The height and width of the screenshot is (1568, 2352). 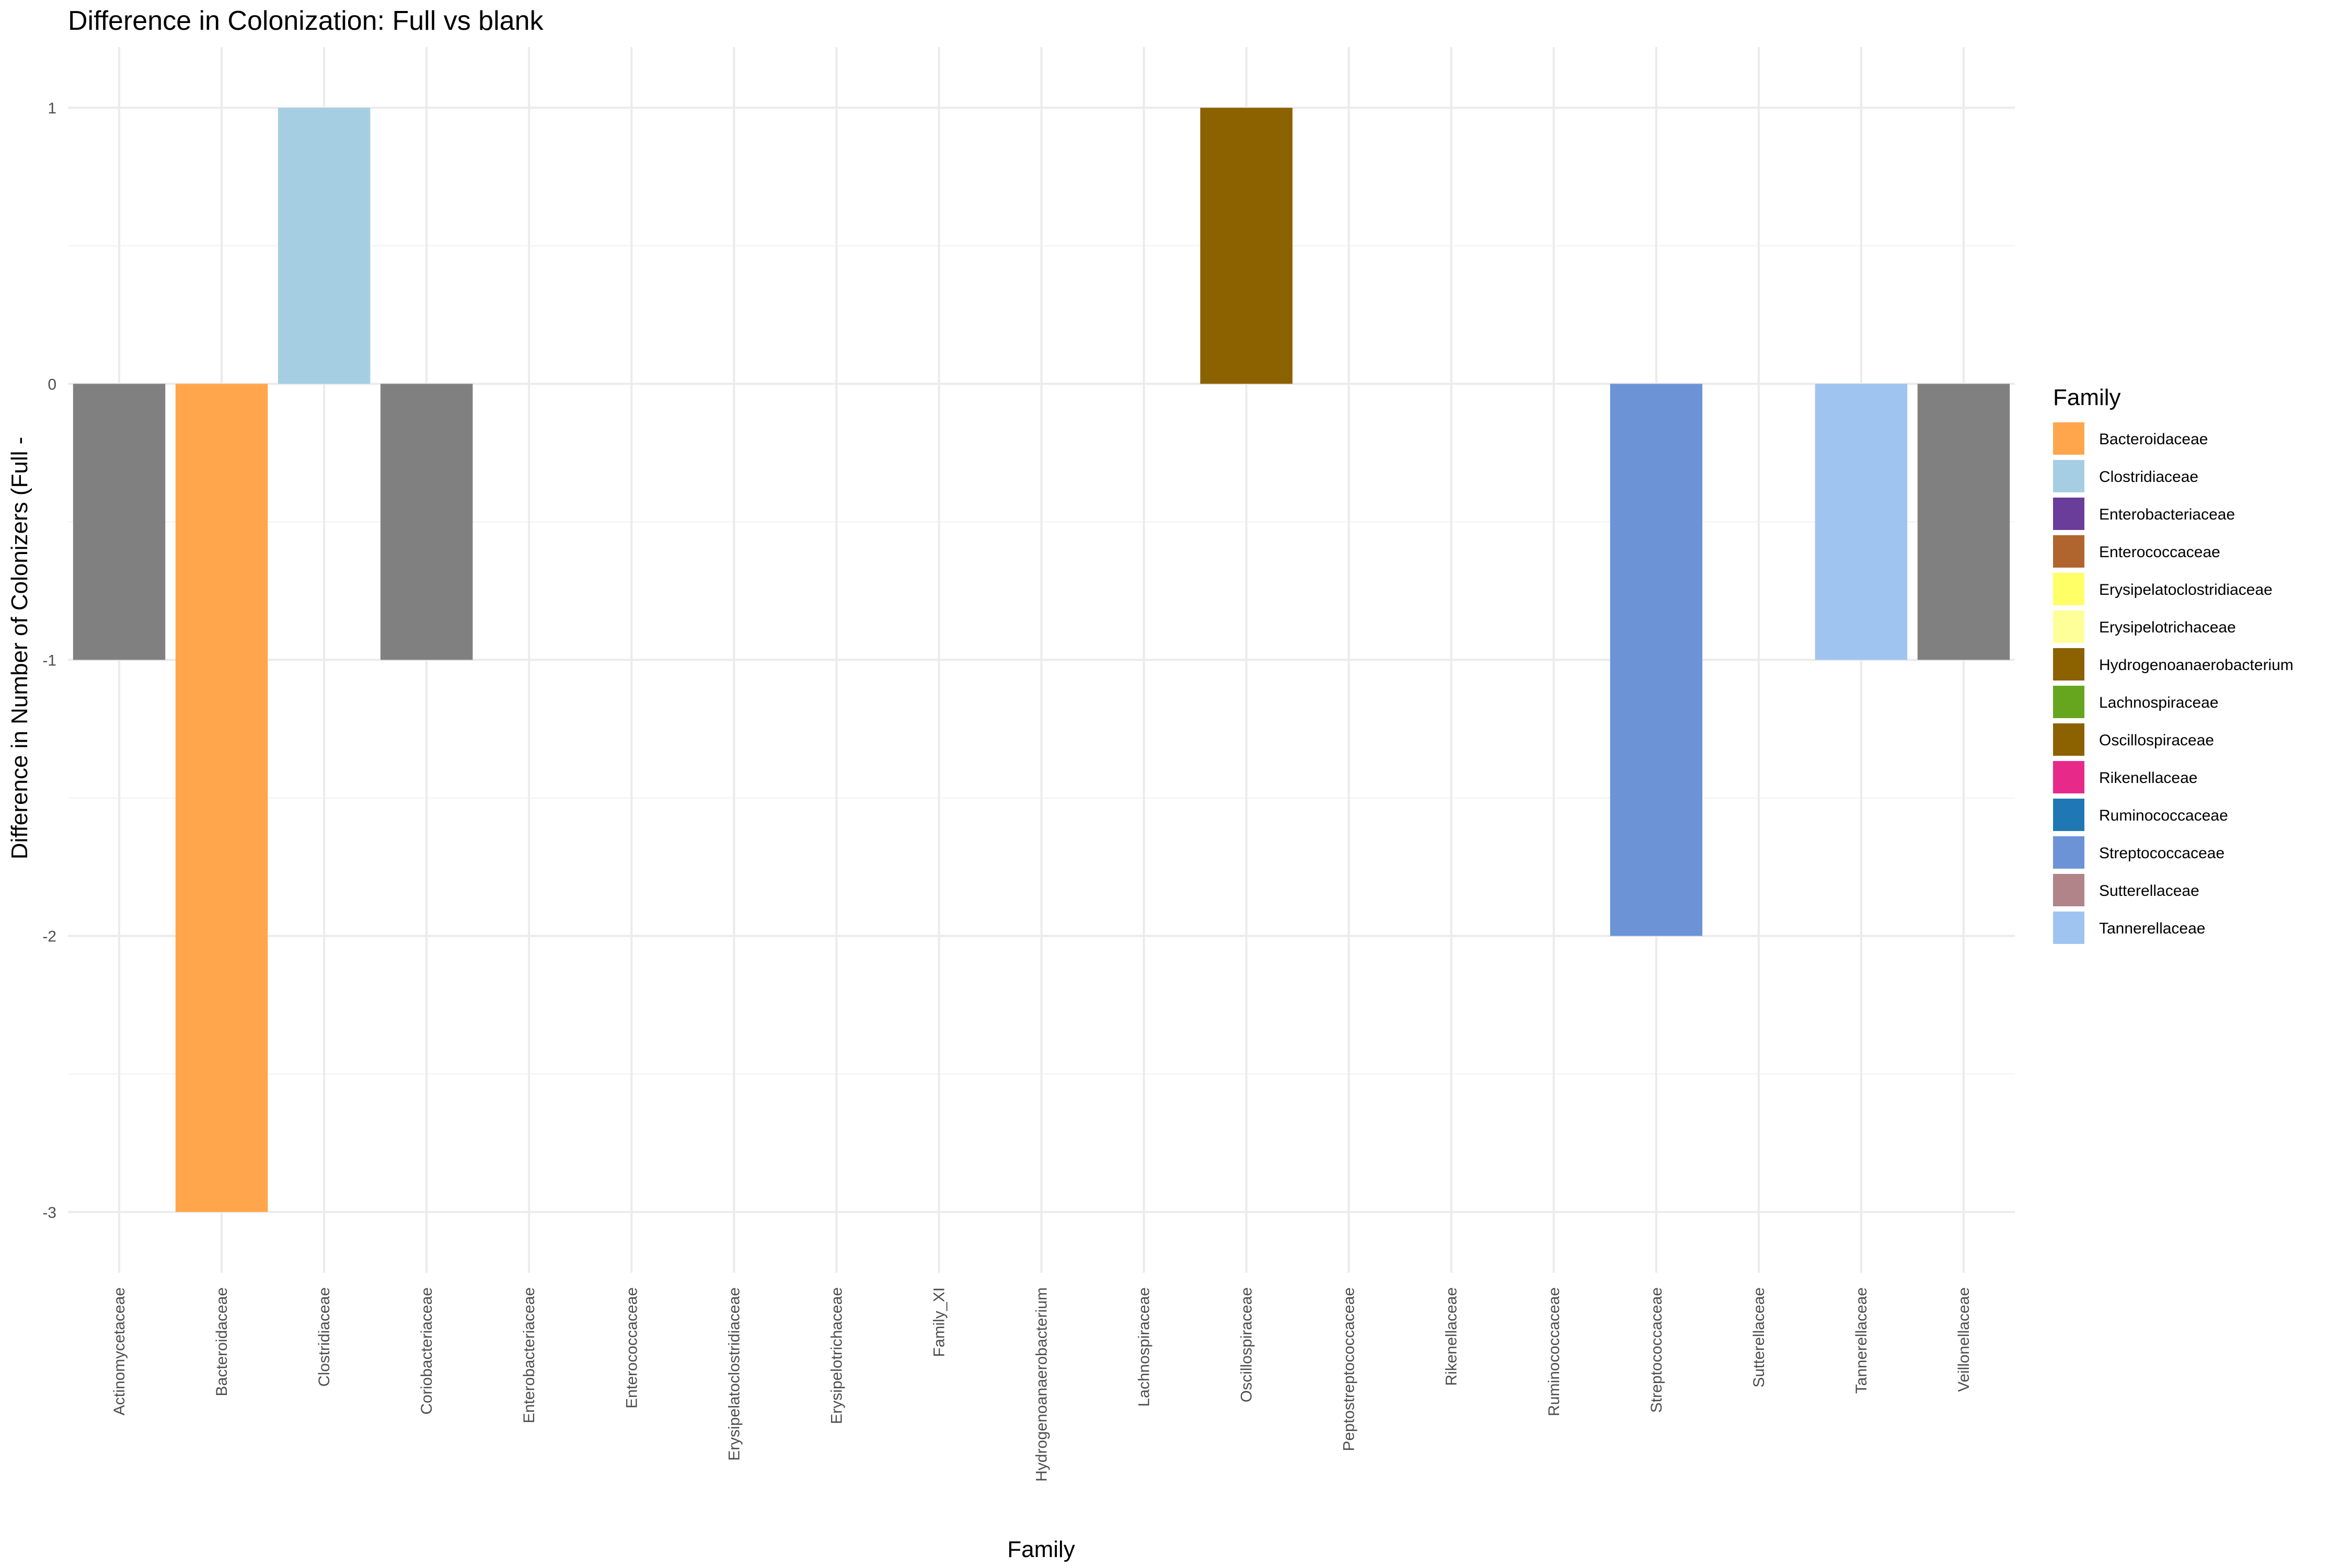 What do you see at coordinates (1861, 522) in the screenshot?
I see `bar-tannerellaceae` at bounding box center [1861, 522].